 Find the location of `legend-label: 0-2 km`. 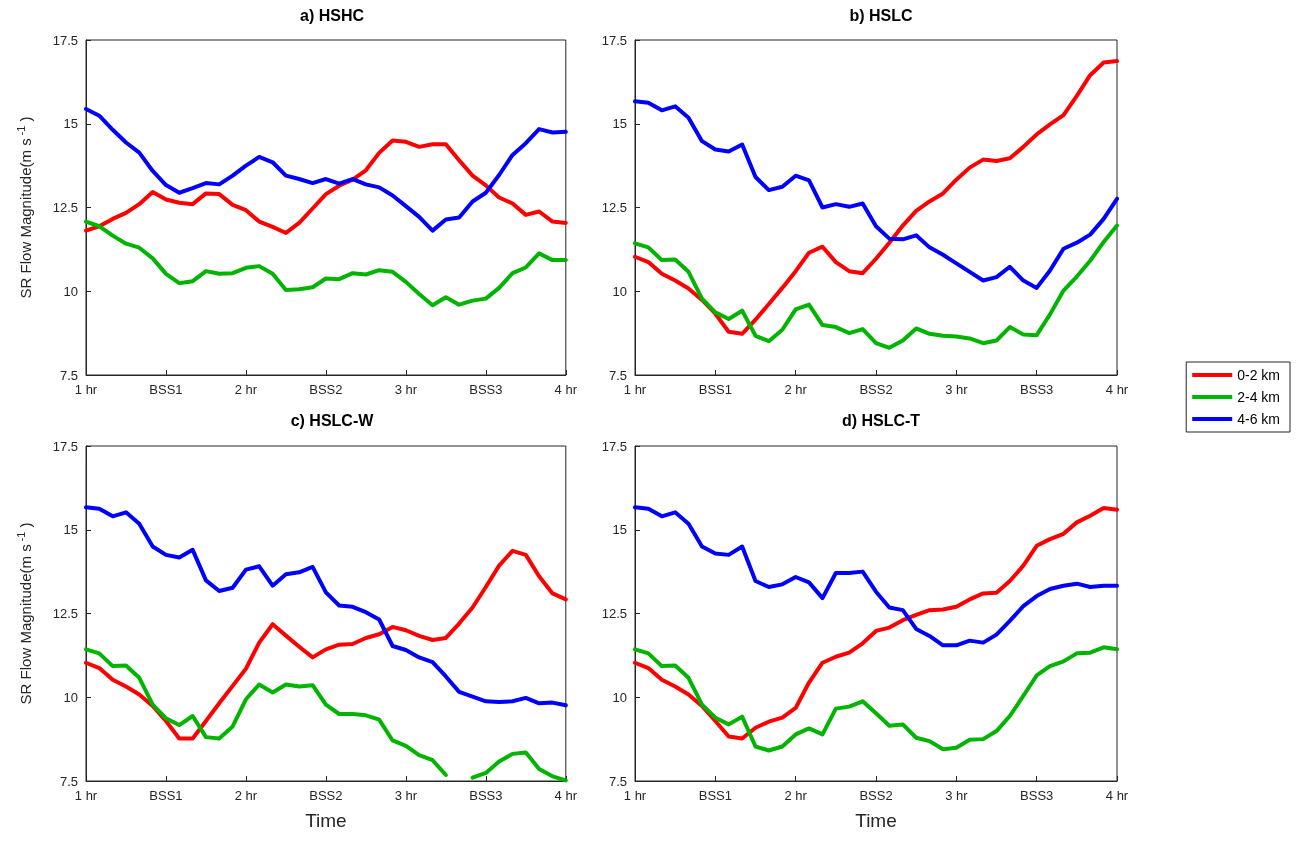

legend-label: 0-2 km is located at coordinates (1259, 375).